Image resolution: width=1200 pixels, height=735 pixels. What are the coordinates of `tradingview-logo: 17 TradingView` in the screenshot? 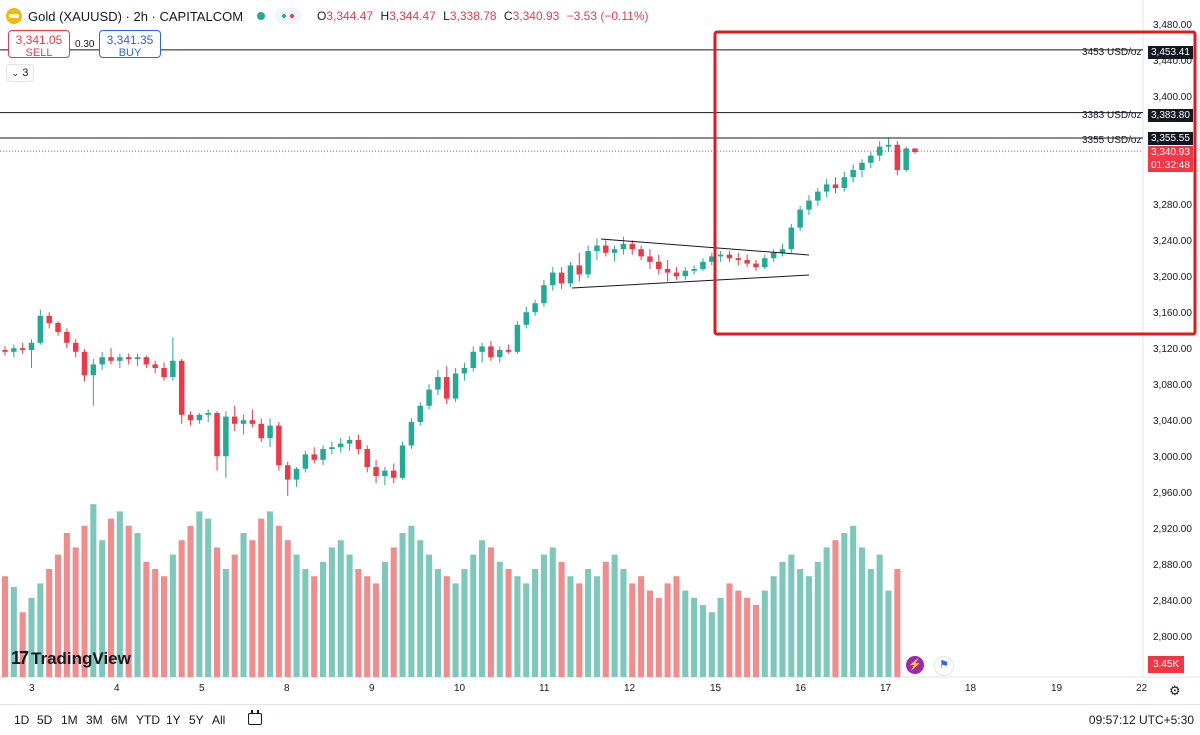 It's located at (71, 658).